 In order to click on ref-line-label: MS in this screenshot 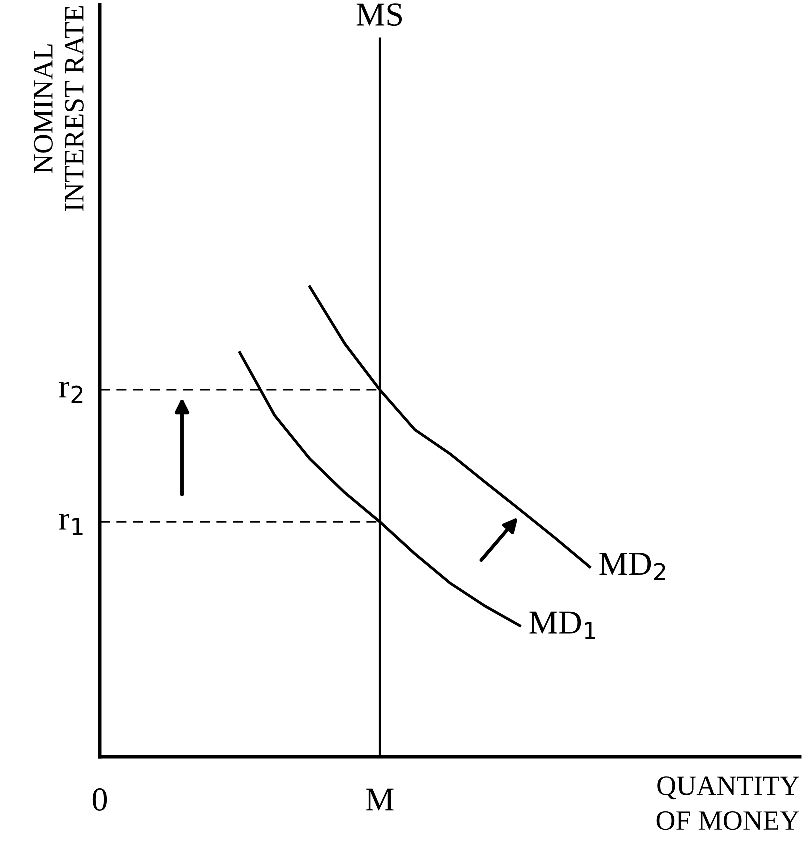, I will do `click(379, 15)`.